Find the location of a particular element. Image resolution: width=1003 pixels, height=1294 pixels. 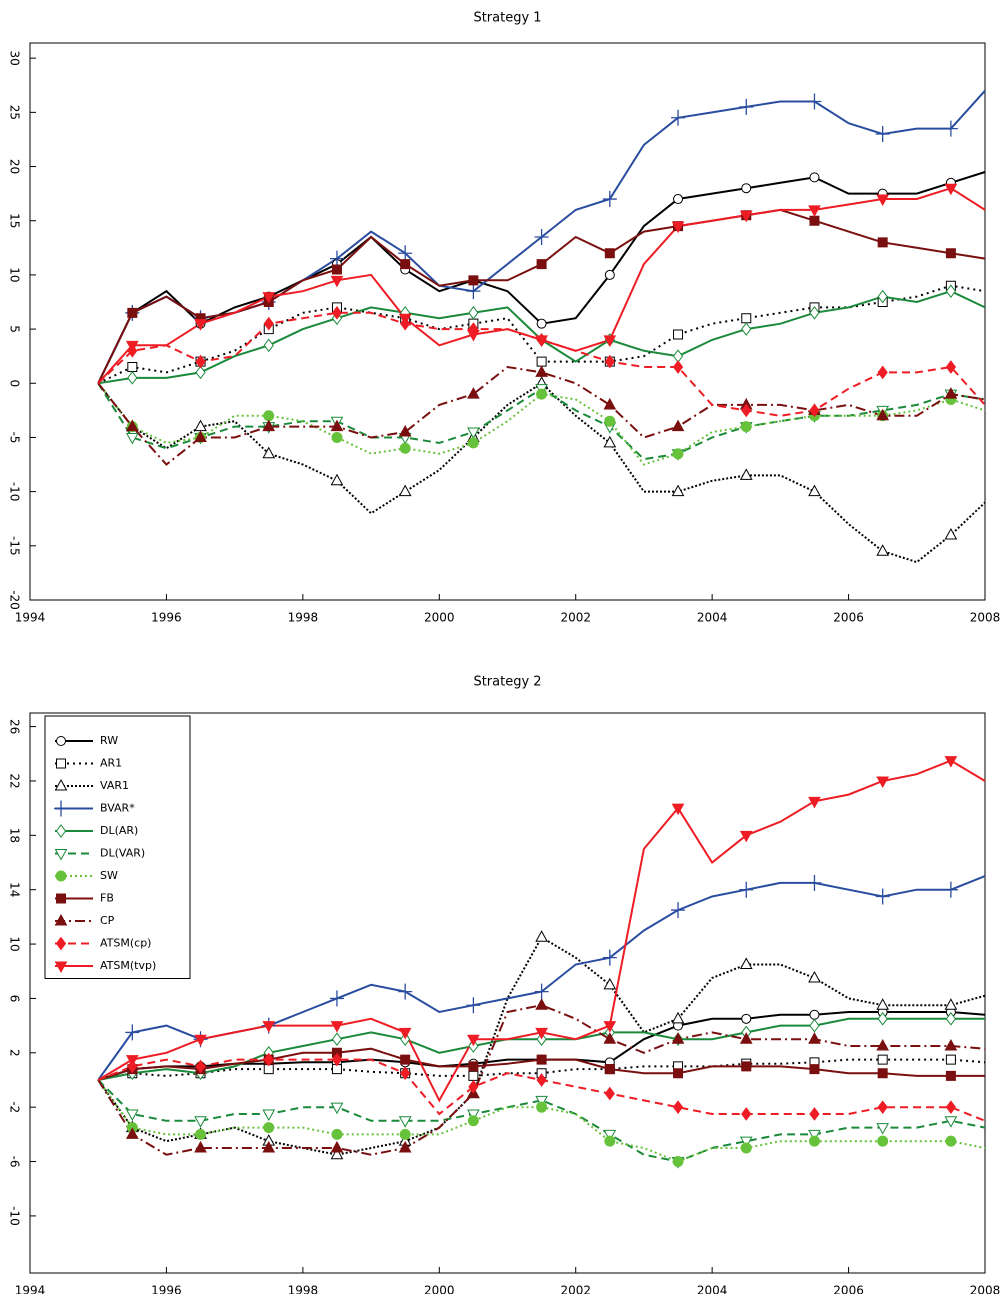

y-tick-label: -10 is located at coordinates (15, 1216).